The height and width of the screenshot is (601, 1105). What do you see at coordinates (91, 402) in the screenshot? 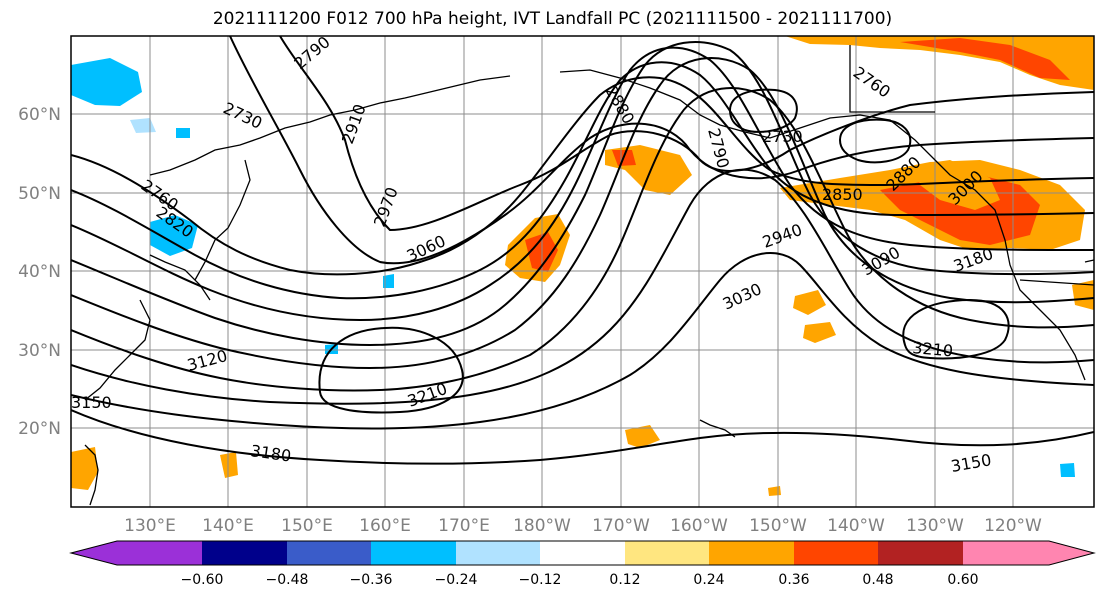
I see `contour-label: 3150` at bounding box center [91, 402].